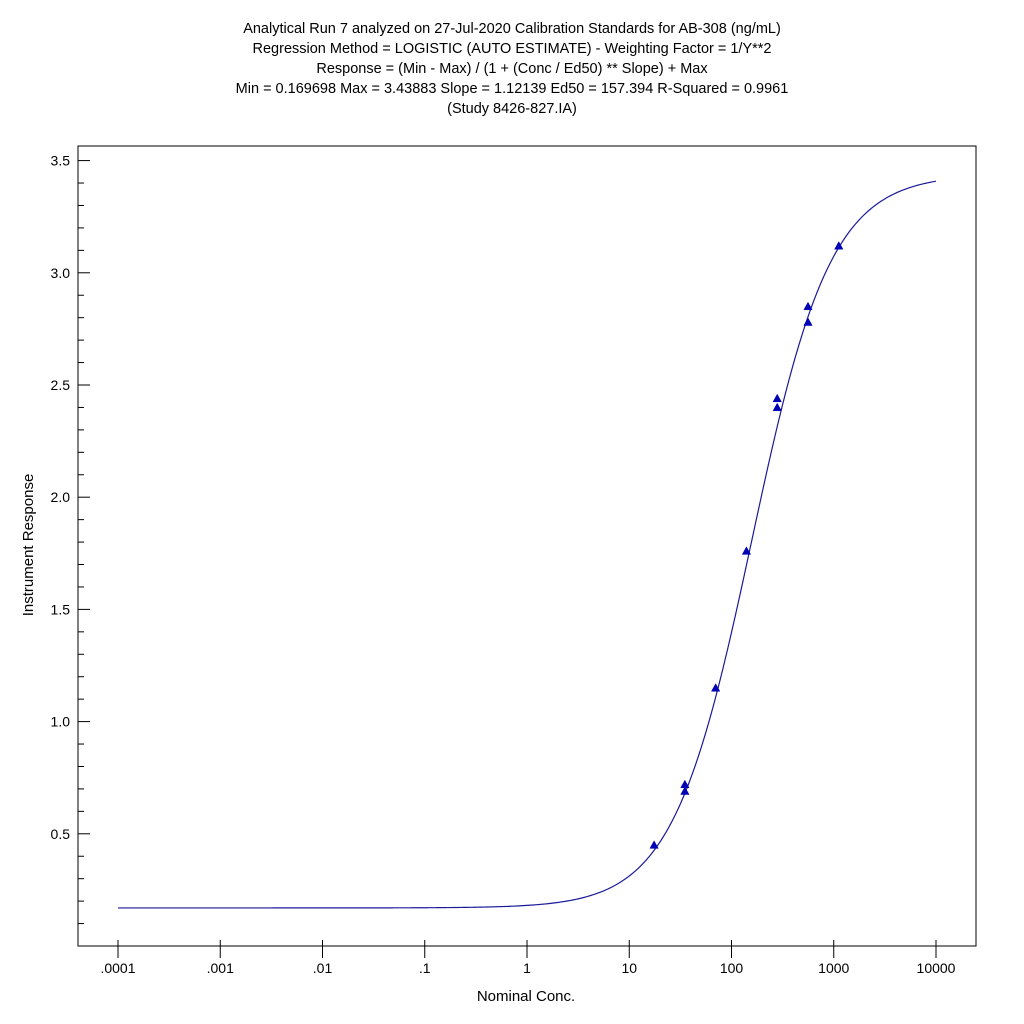 Image resolution: width=1024 pixels, height=1024 pixels. Describe the element at coordinates (117, 968) in the screenshot. I see `x-tick-label: .0001` at that location.